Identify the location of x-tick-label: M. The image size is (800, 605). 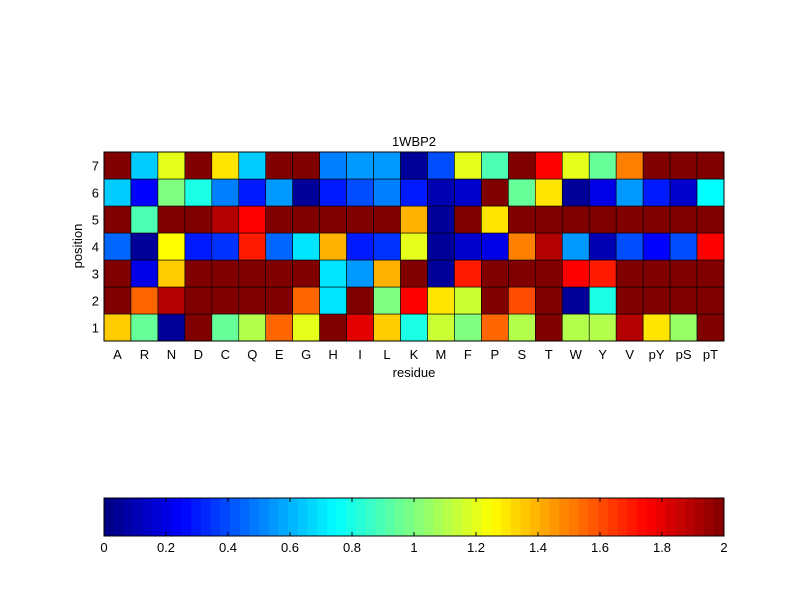
(441, 354).